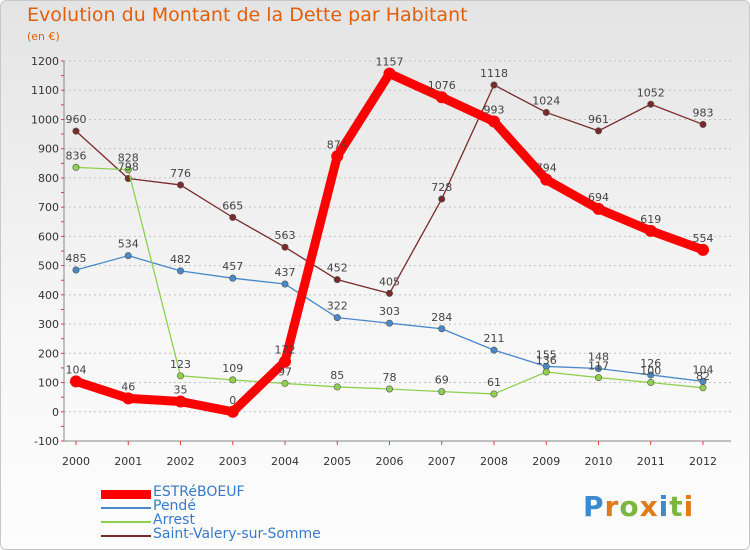 This screenshot has width=750, height=550. Describe the element at coordinates (598, 357) in the screenshot. I see `data-label: 148` at that location.